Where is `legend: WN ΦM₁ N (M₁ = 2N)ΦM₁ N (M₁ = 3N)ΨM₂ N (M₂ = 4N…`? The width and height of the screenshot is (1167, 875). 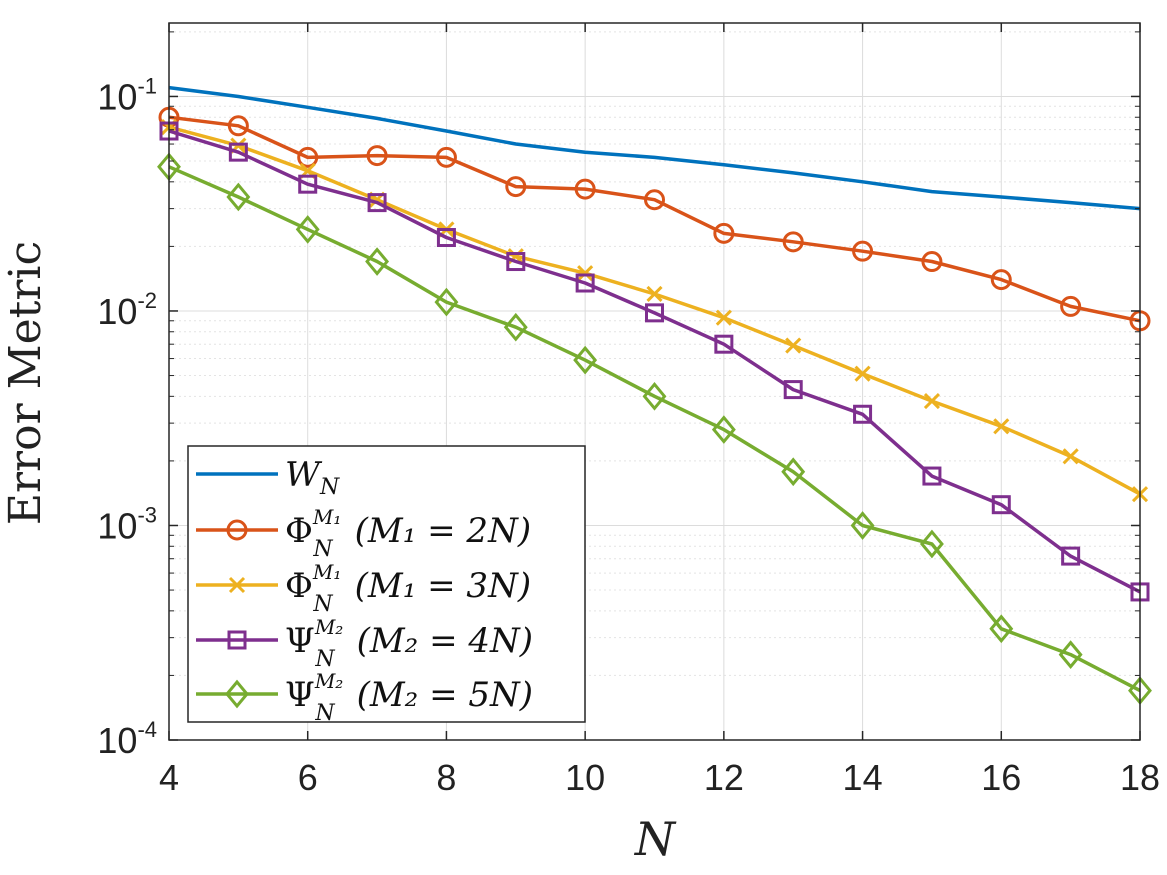 legend: WN ΦM₁ N (M₁ = 2N)ΦM₁ N (M₁ = 3N)ΨM₂ N (M₂ = 4N… is located at coordinates (386, 585).